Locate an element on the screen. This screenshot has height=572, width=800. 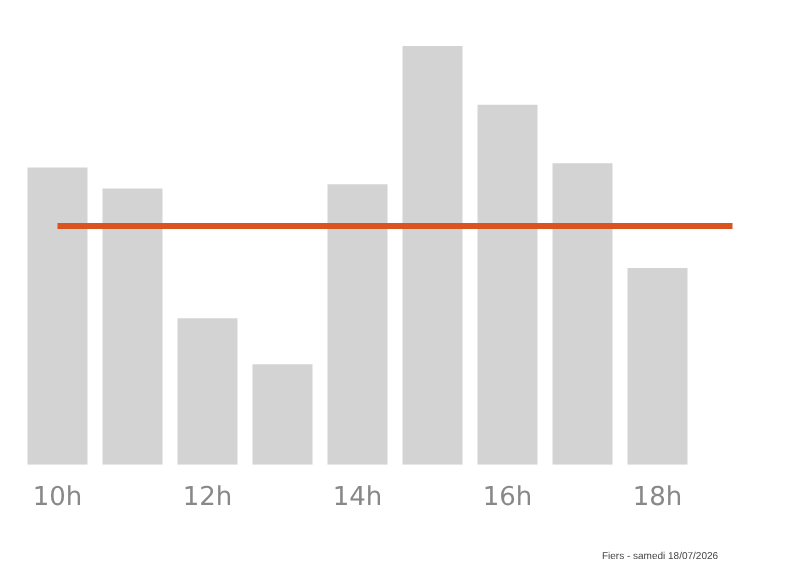
x-tick-label: 18h is located at coordinates (657, 498).